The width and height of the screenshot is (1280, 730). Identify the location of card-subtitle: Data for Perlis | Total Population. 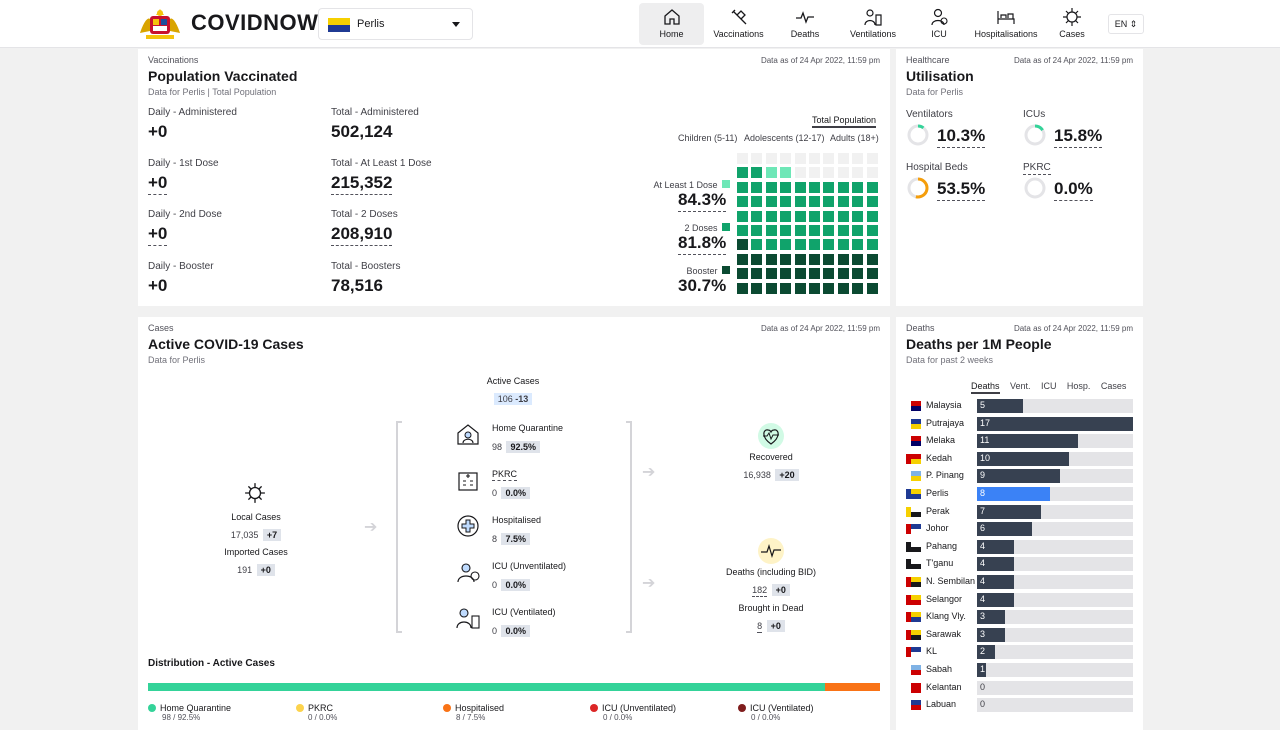
(212, 92).